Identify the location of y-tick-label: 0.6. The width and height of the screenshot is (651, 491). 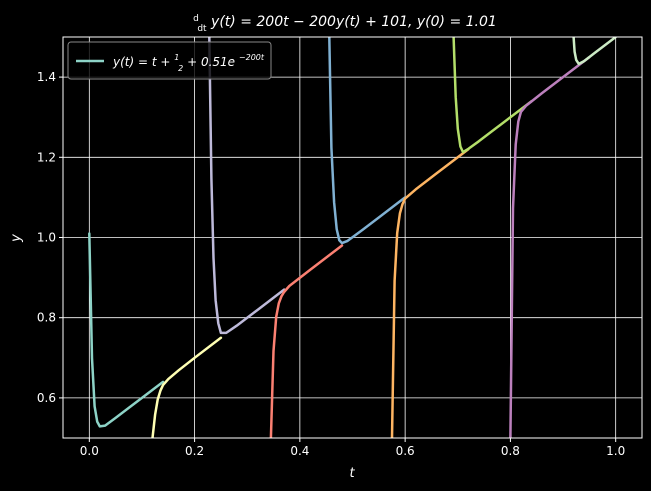
(46, 398).